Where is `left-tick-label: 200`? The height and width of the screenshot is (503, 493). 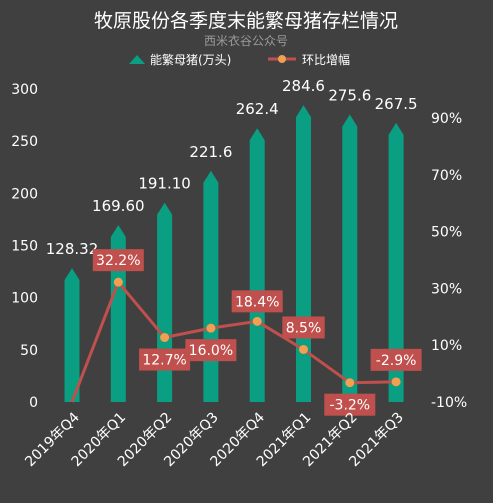 left-tick-label: 200 is located at coordinates (24, 194).